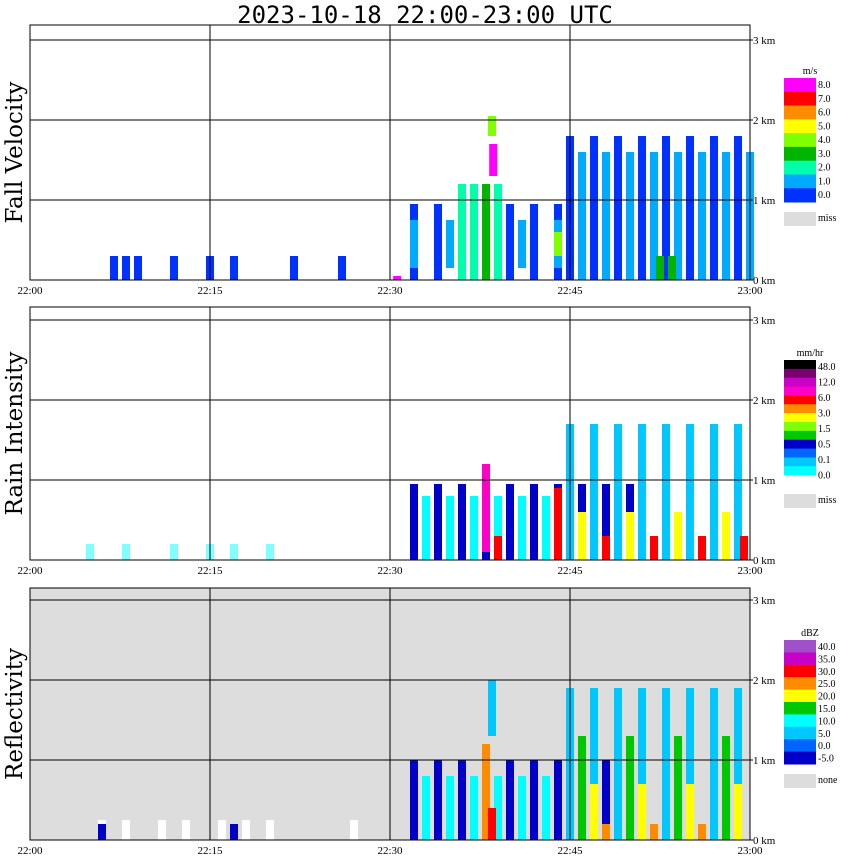 The image size is (850, 868). Describe the element at coordinates (810, 353) in the screenshot. I see `colorbar-unit: mm/hr` at that location.